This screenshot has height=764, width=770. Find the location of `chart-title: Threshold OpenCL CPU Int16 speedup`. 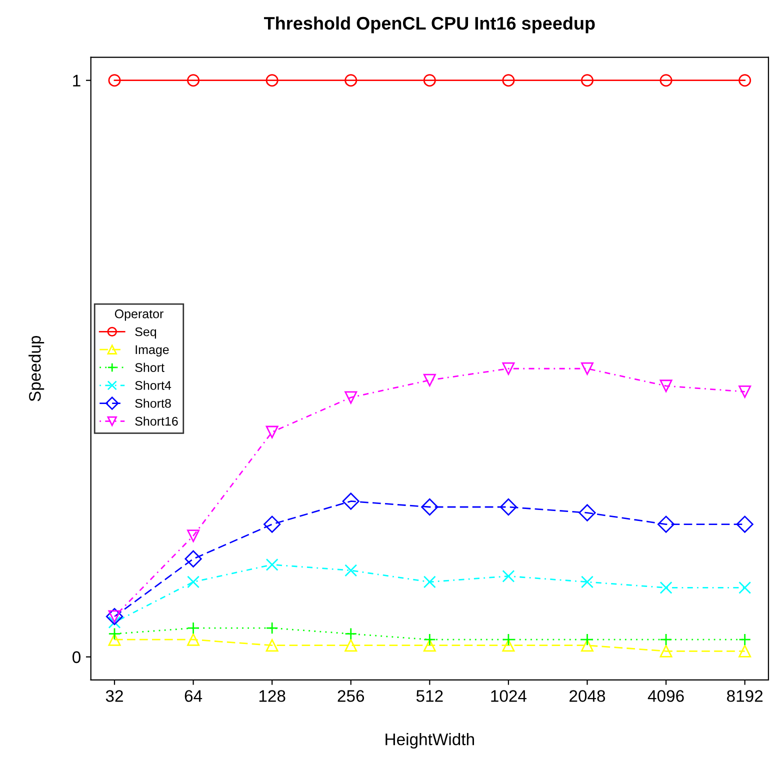

chart-title: Threshold OpenCL CPU Int16 speedup is located at coordinates (429, 25).